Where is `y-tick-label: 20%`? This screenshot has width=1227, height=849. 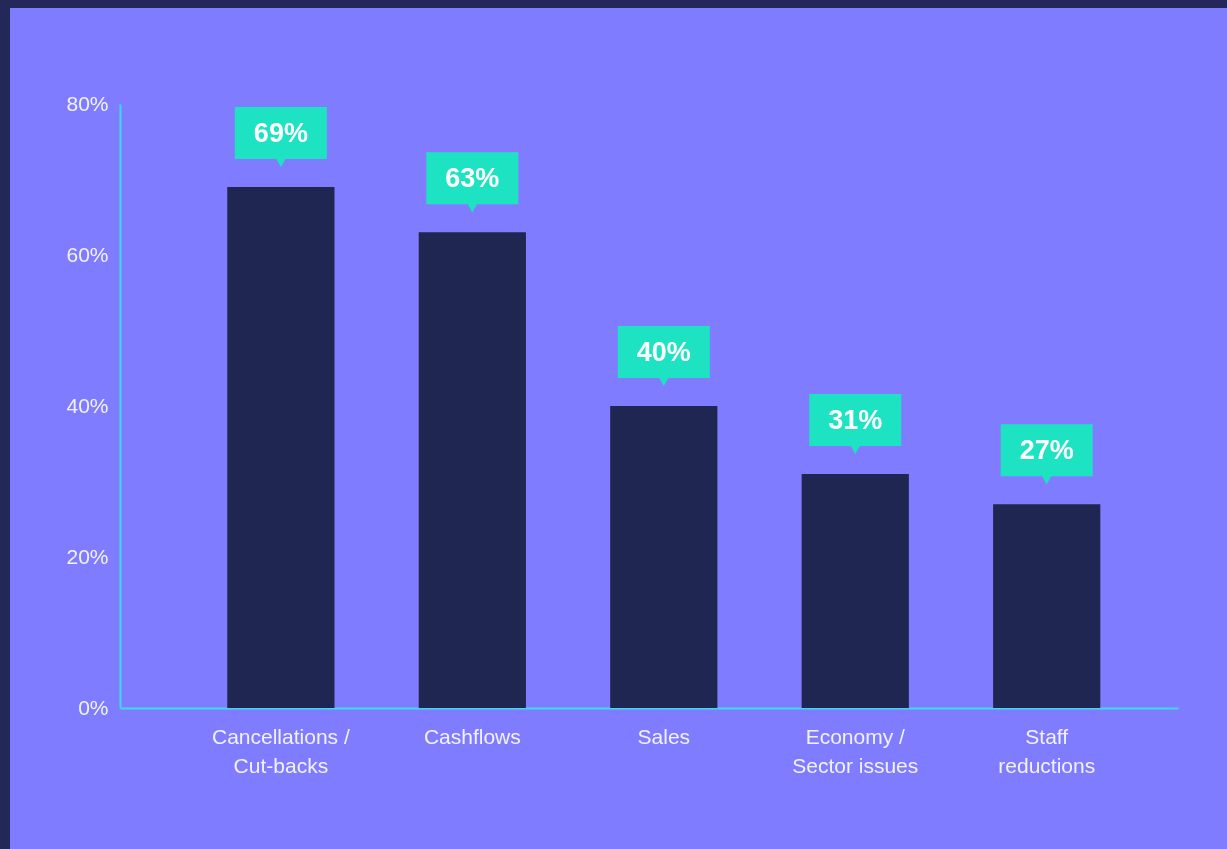 y-tick-label: 20% is located at coordinates (87, 556).